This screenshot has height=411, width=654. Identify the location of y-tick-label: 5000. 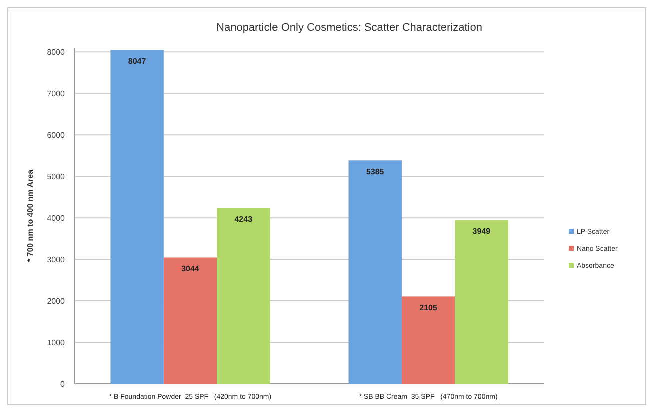
(56, 177).